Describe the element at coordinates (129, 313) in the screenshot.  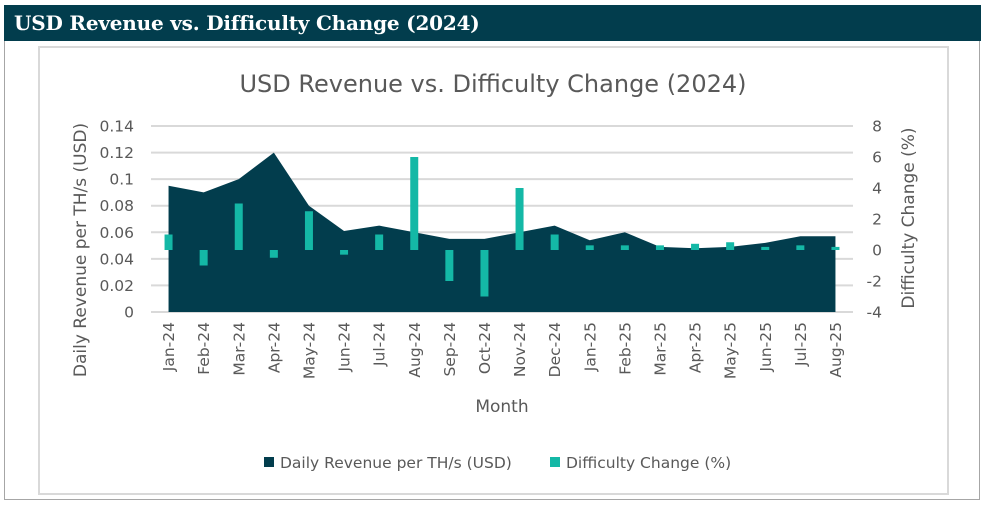
I see `y-tick-label: 0` at that location.